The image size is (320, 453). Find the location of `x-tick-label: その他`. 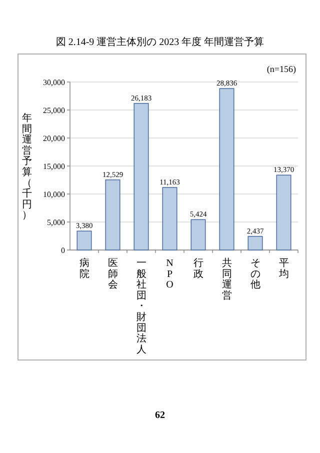

x-tick-label: その他 is located at coordinates (255, 274).